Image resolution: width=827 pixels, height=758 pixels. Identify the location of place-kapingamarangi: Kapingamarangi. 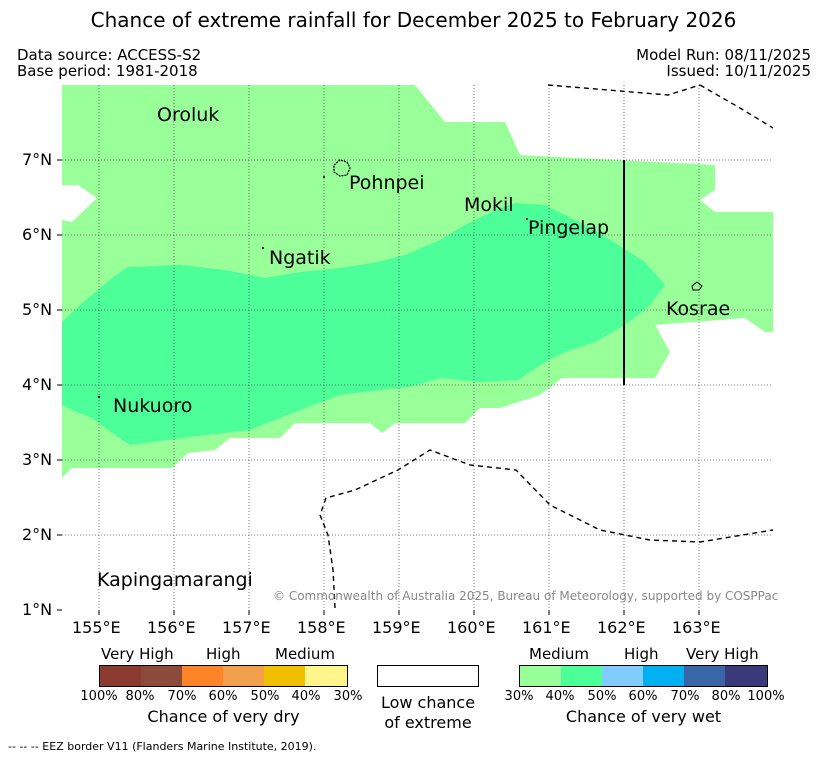
(175, 580).